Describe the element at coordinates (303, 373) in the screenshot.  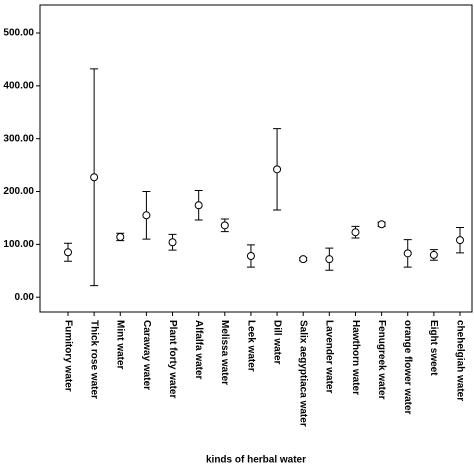
I see `x-tick-label: Salix aegyptiaca water` at that location.